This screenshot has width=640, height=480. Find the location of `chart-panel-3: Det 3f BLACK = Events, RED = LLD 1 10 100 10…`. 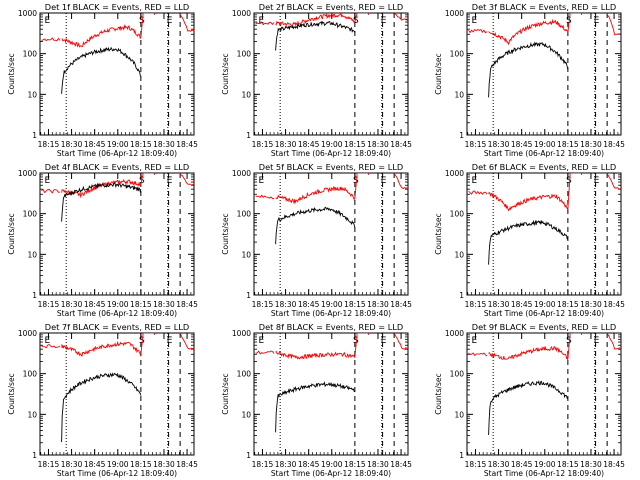

chart-panel-3: Det 3f BLACK = Events, RED = LLD 1 10 100 10… is located at coordinates (529, 80).